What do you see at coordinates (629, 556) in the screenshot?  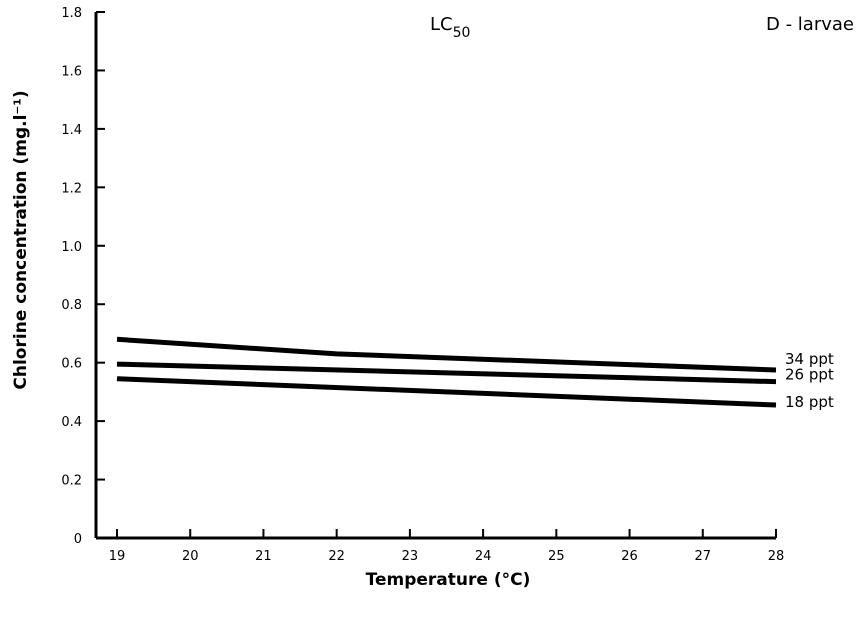 I see `x-tick-label: 26` at bounding box center [629, 556].